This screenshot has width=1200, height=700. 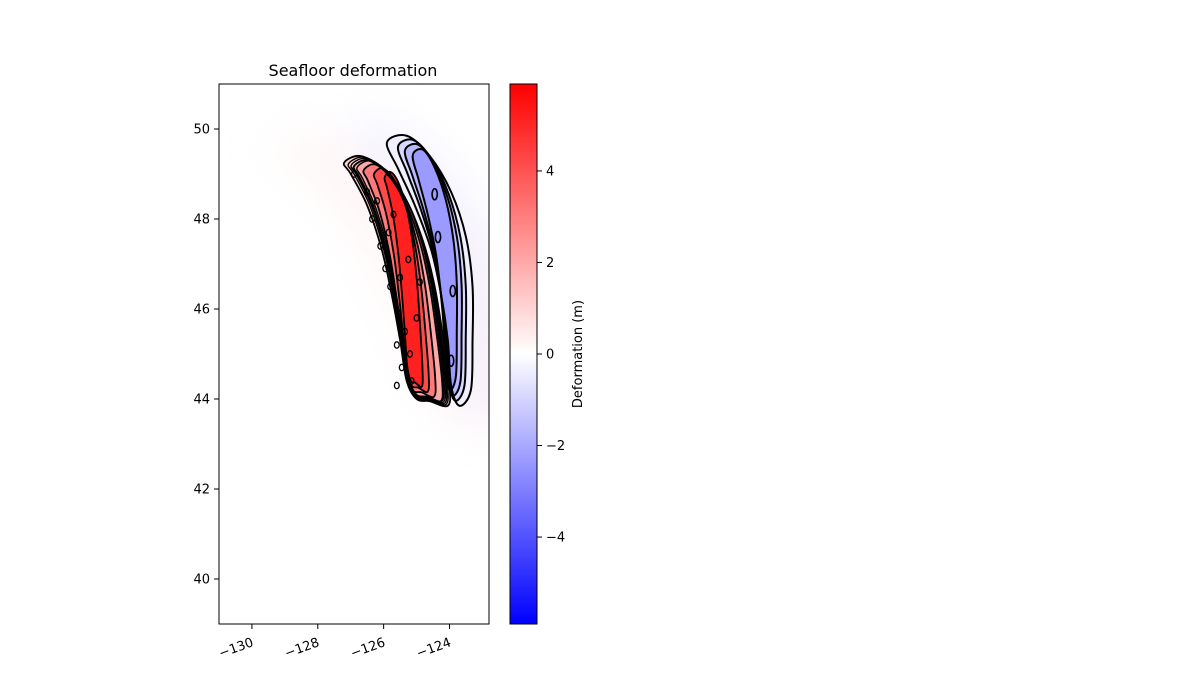 What do you see at coordinates (368, 648) in the screenshot?
I see `x-tick-label: −126` at bounding box center [368, 648].